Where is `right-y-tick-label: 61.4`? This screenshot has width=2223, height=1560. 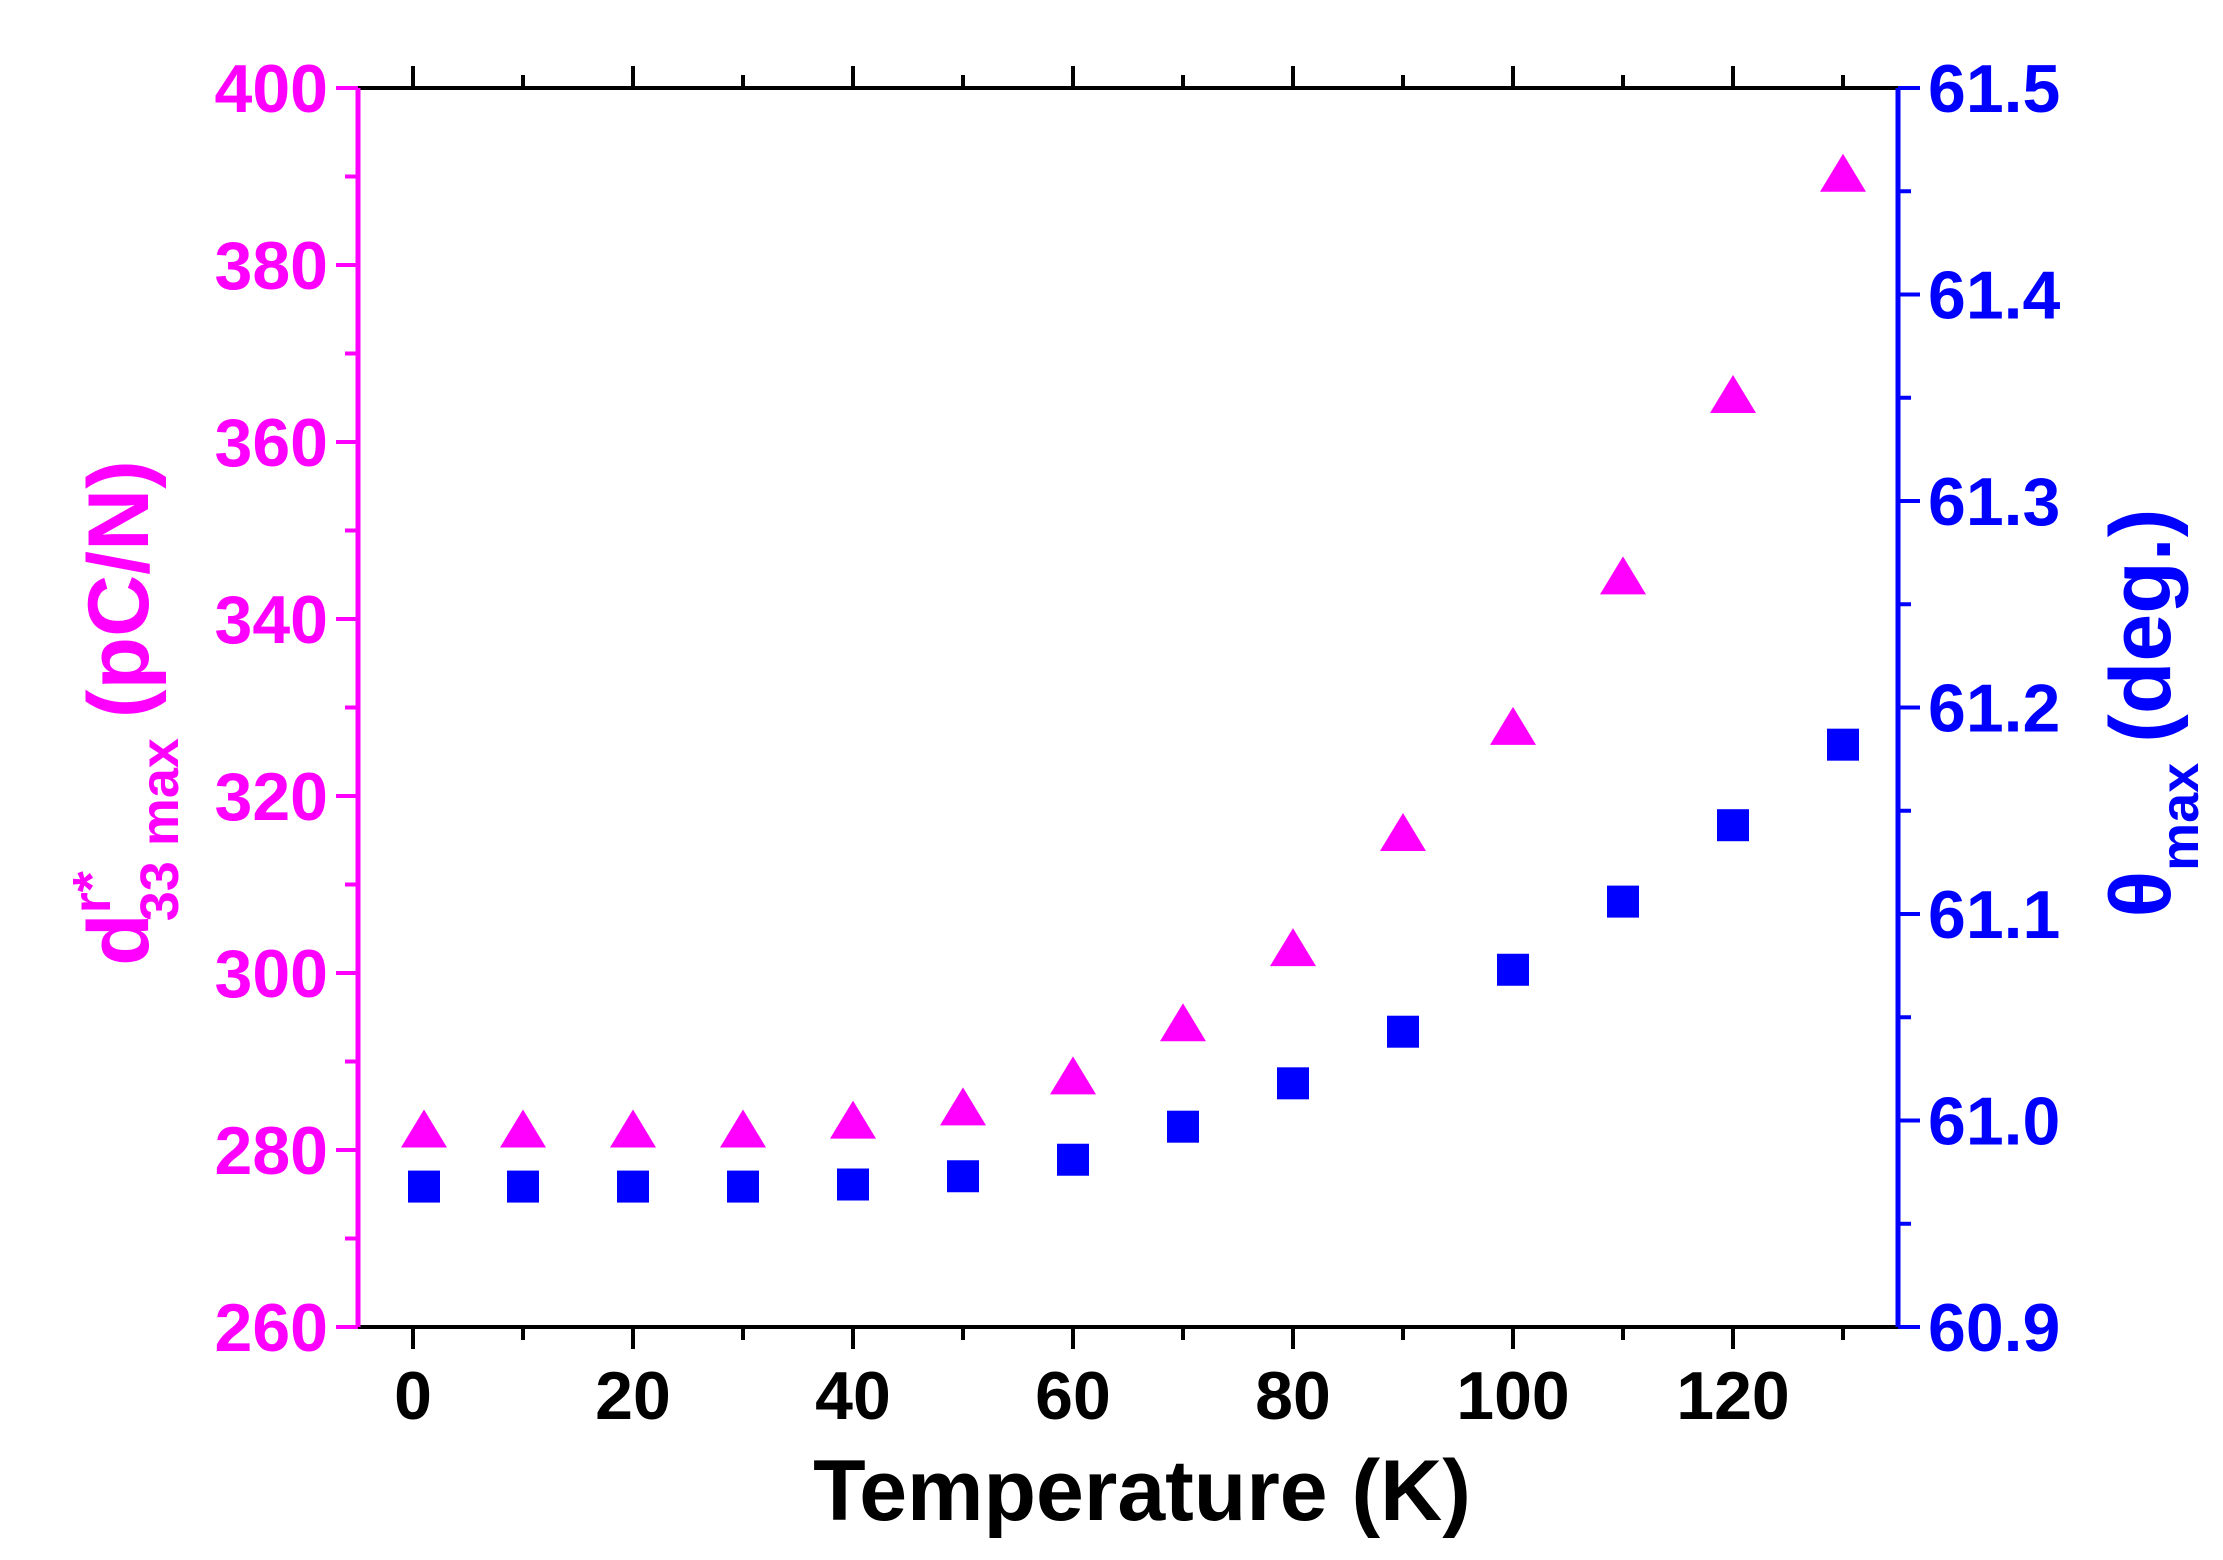 right-y-tick-label: 61.4 is located at coordinates (1994, 296).